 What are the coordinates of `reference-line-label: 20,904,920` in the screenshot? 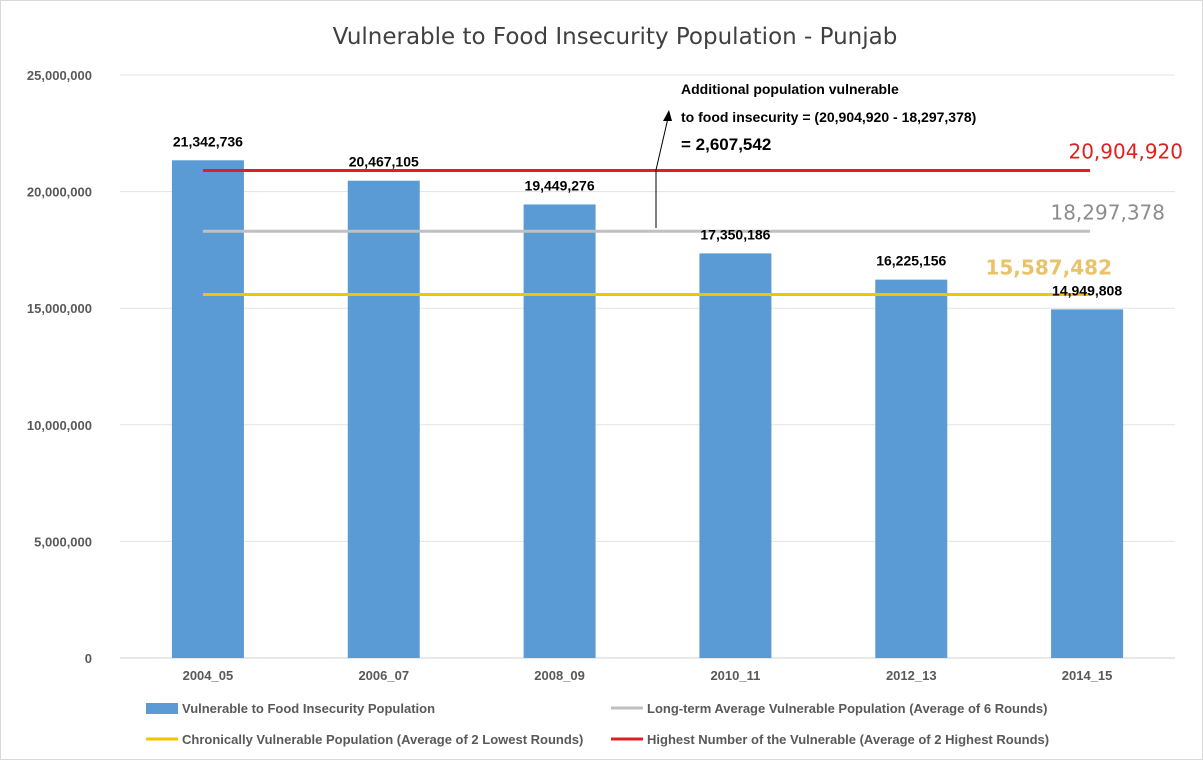 It's located at (1125, 151).